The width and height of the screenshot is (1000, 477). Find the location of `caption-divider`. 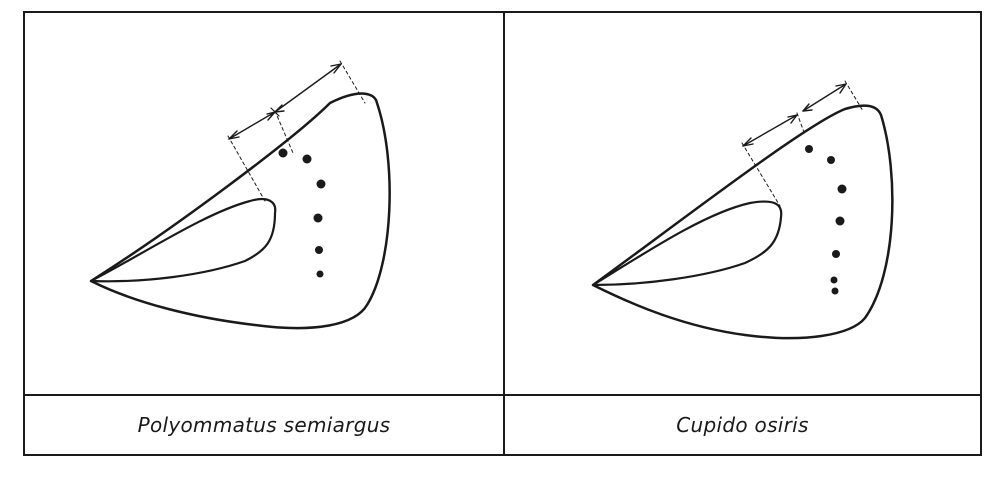

caption-divider is located at coordinates (502, 395).